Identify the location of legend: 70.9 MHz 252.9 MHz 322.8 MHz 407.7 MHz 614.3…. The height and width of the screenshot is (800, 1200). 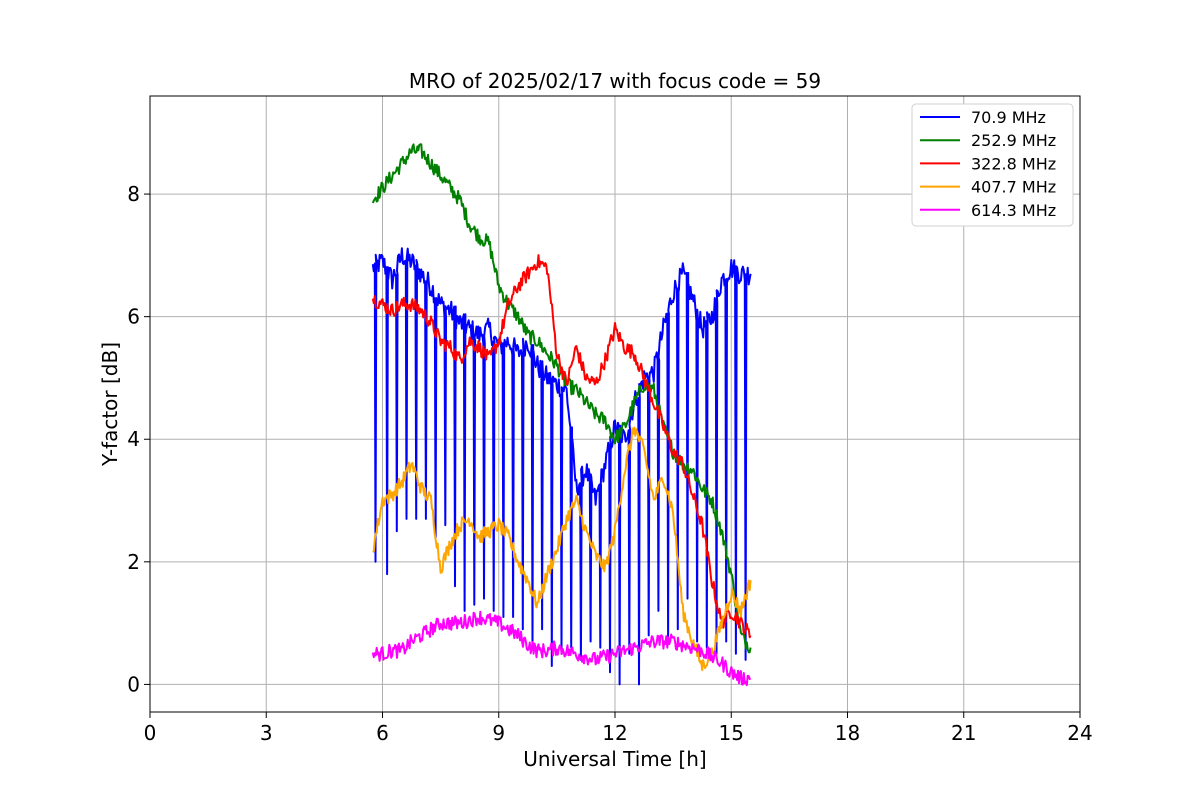
(992, 165).